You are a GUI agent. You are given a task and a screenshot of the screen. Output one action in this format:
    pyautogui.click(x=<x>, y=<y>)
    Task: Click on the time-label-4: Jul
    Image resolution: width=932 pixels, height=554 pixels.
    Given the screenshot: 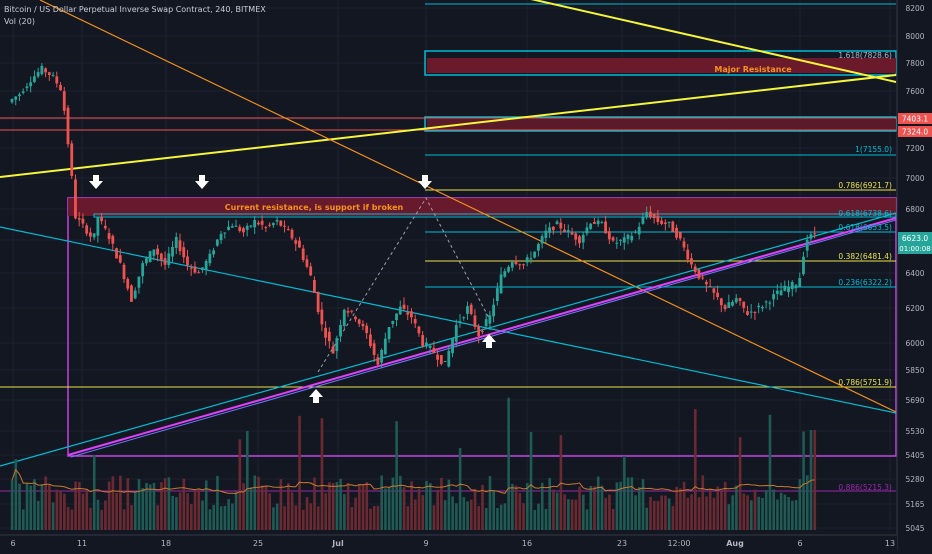 What is the action you would take?
    pyautogui.click(x=337, y=543)
    